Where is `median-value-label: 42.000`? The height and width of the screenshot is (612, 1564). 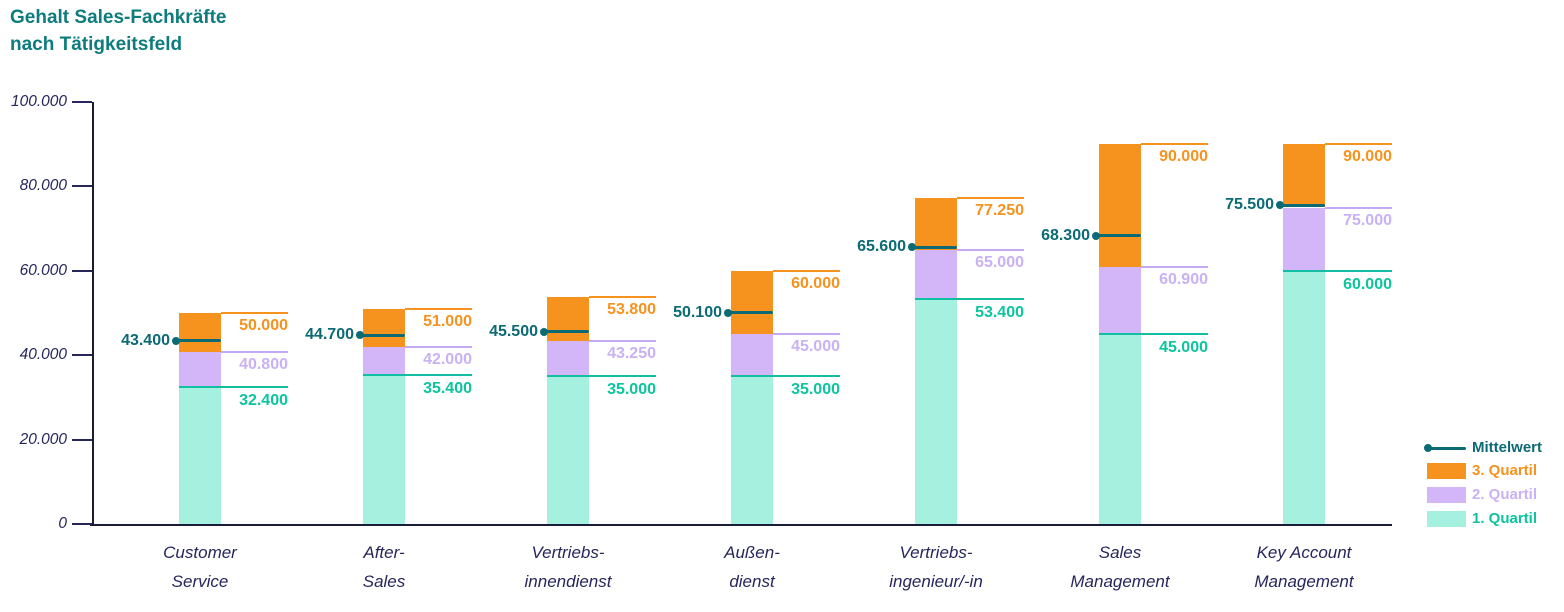 median-value-label: 42.000 is located at coordinates (447, 359).